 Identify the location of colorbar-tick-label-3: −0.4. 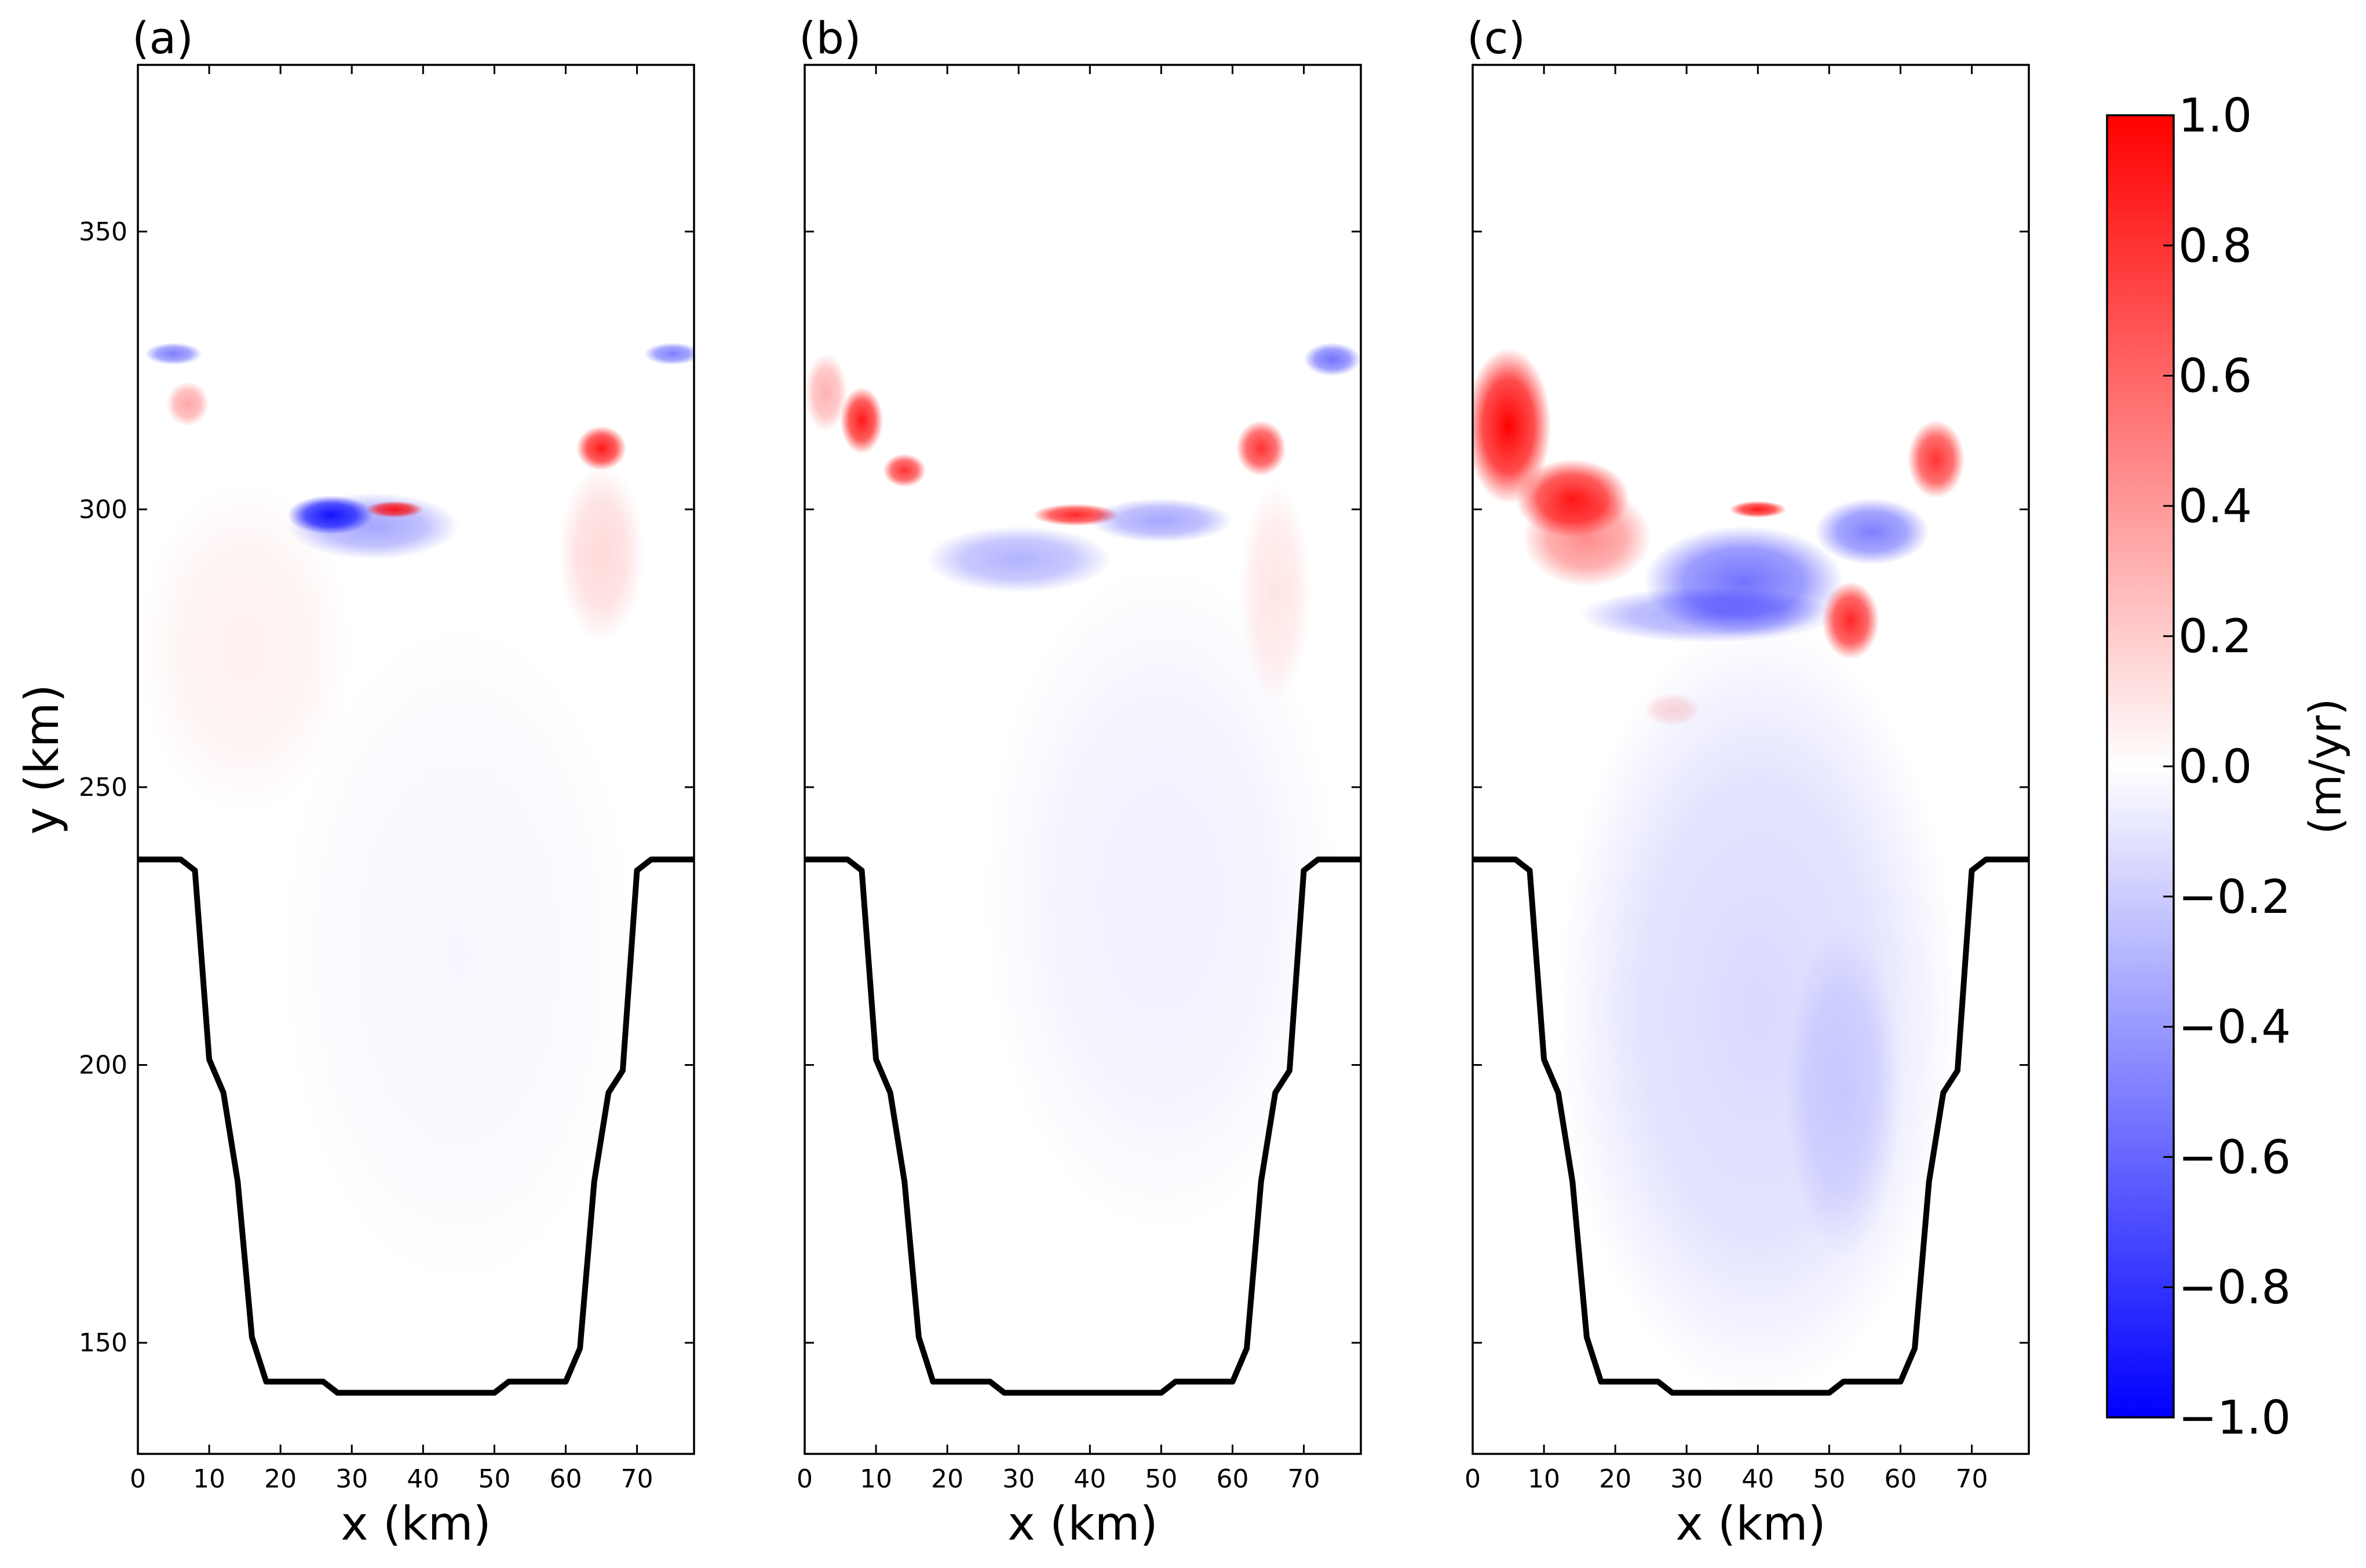
(2234, 1027).